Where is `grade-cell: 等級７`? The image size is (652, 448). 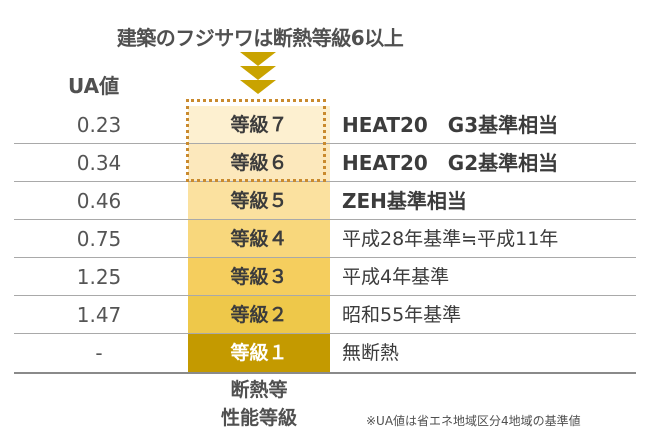
grade-cell: 等級７ is located at coordinates (259, 125).